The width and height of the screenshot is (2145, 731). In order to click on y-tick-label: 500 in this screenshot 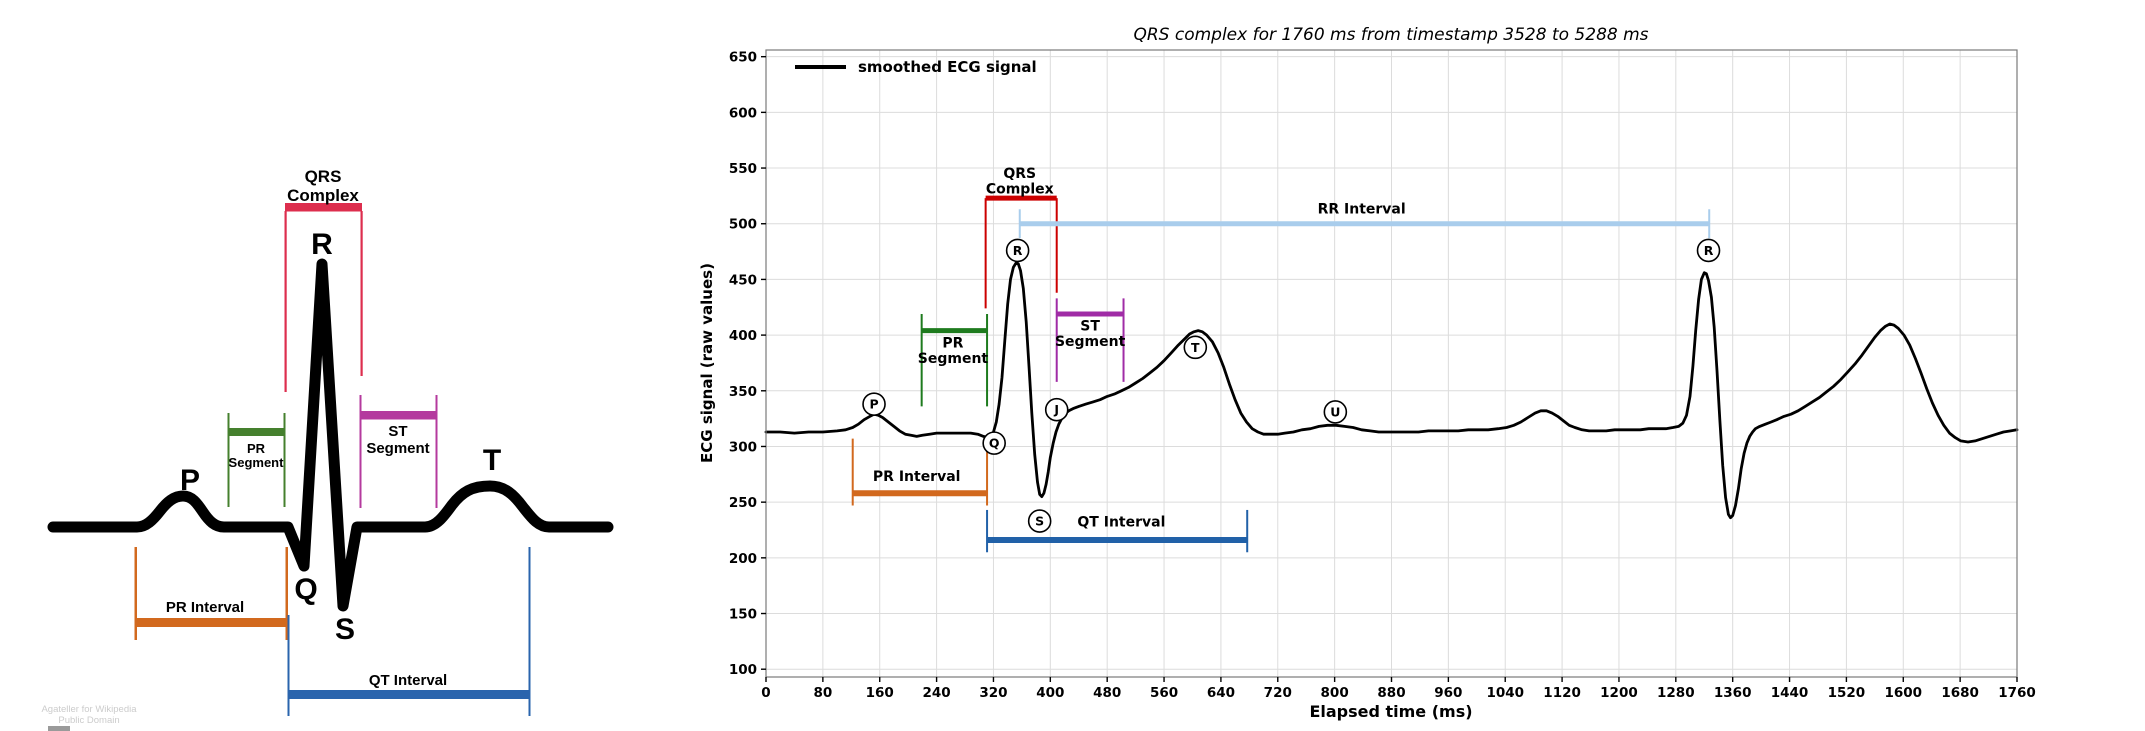, I will do `click(743, 225)`.